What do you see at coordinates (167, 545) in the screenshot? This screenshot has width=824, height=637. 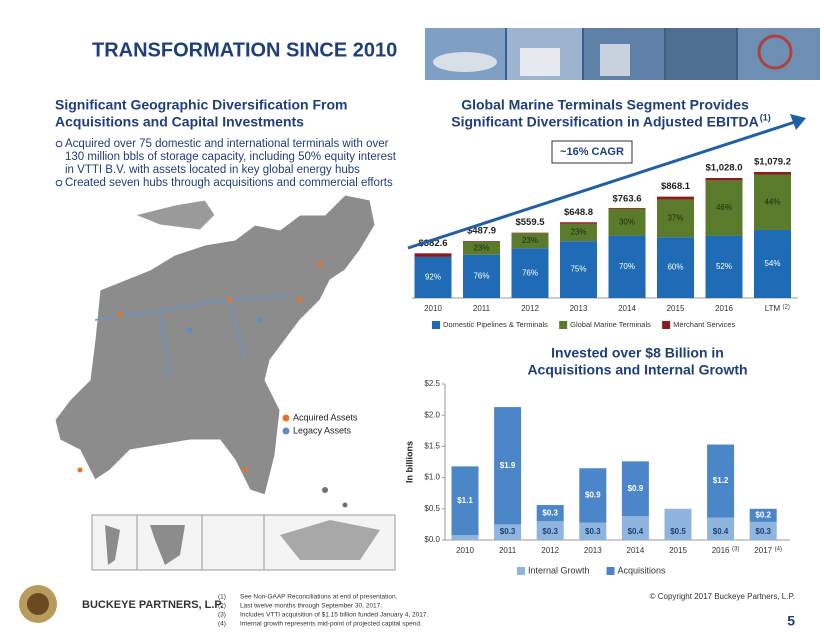 I see `map-inset-shape` at bounding box center [167, 545].